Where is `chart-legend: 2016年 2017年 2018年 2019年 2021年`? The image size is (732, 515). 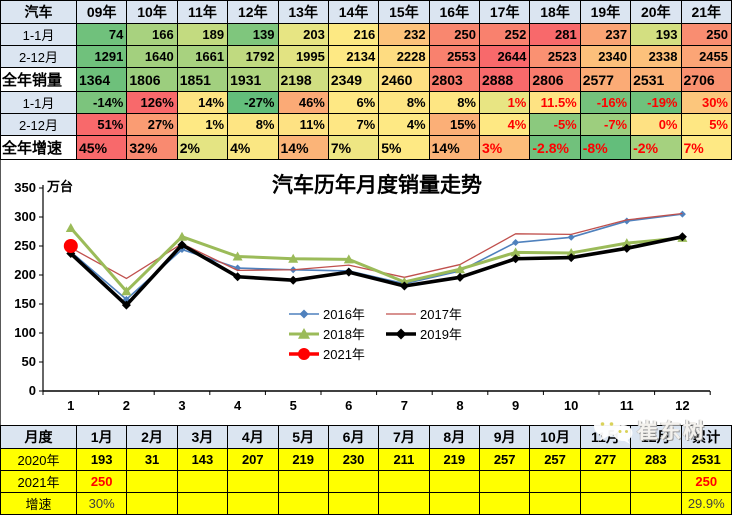 chart-legend: 2016年 2017年 2018年 2019年 2021年 is located at coordinates (375, 334).